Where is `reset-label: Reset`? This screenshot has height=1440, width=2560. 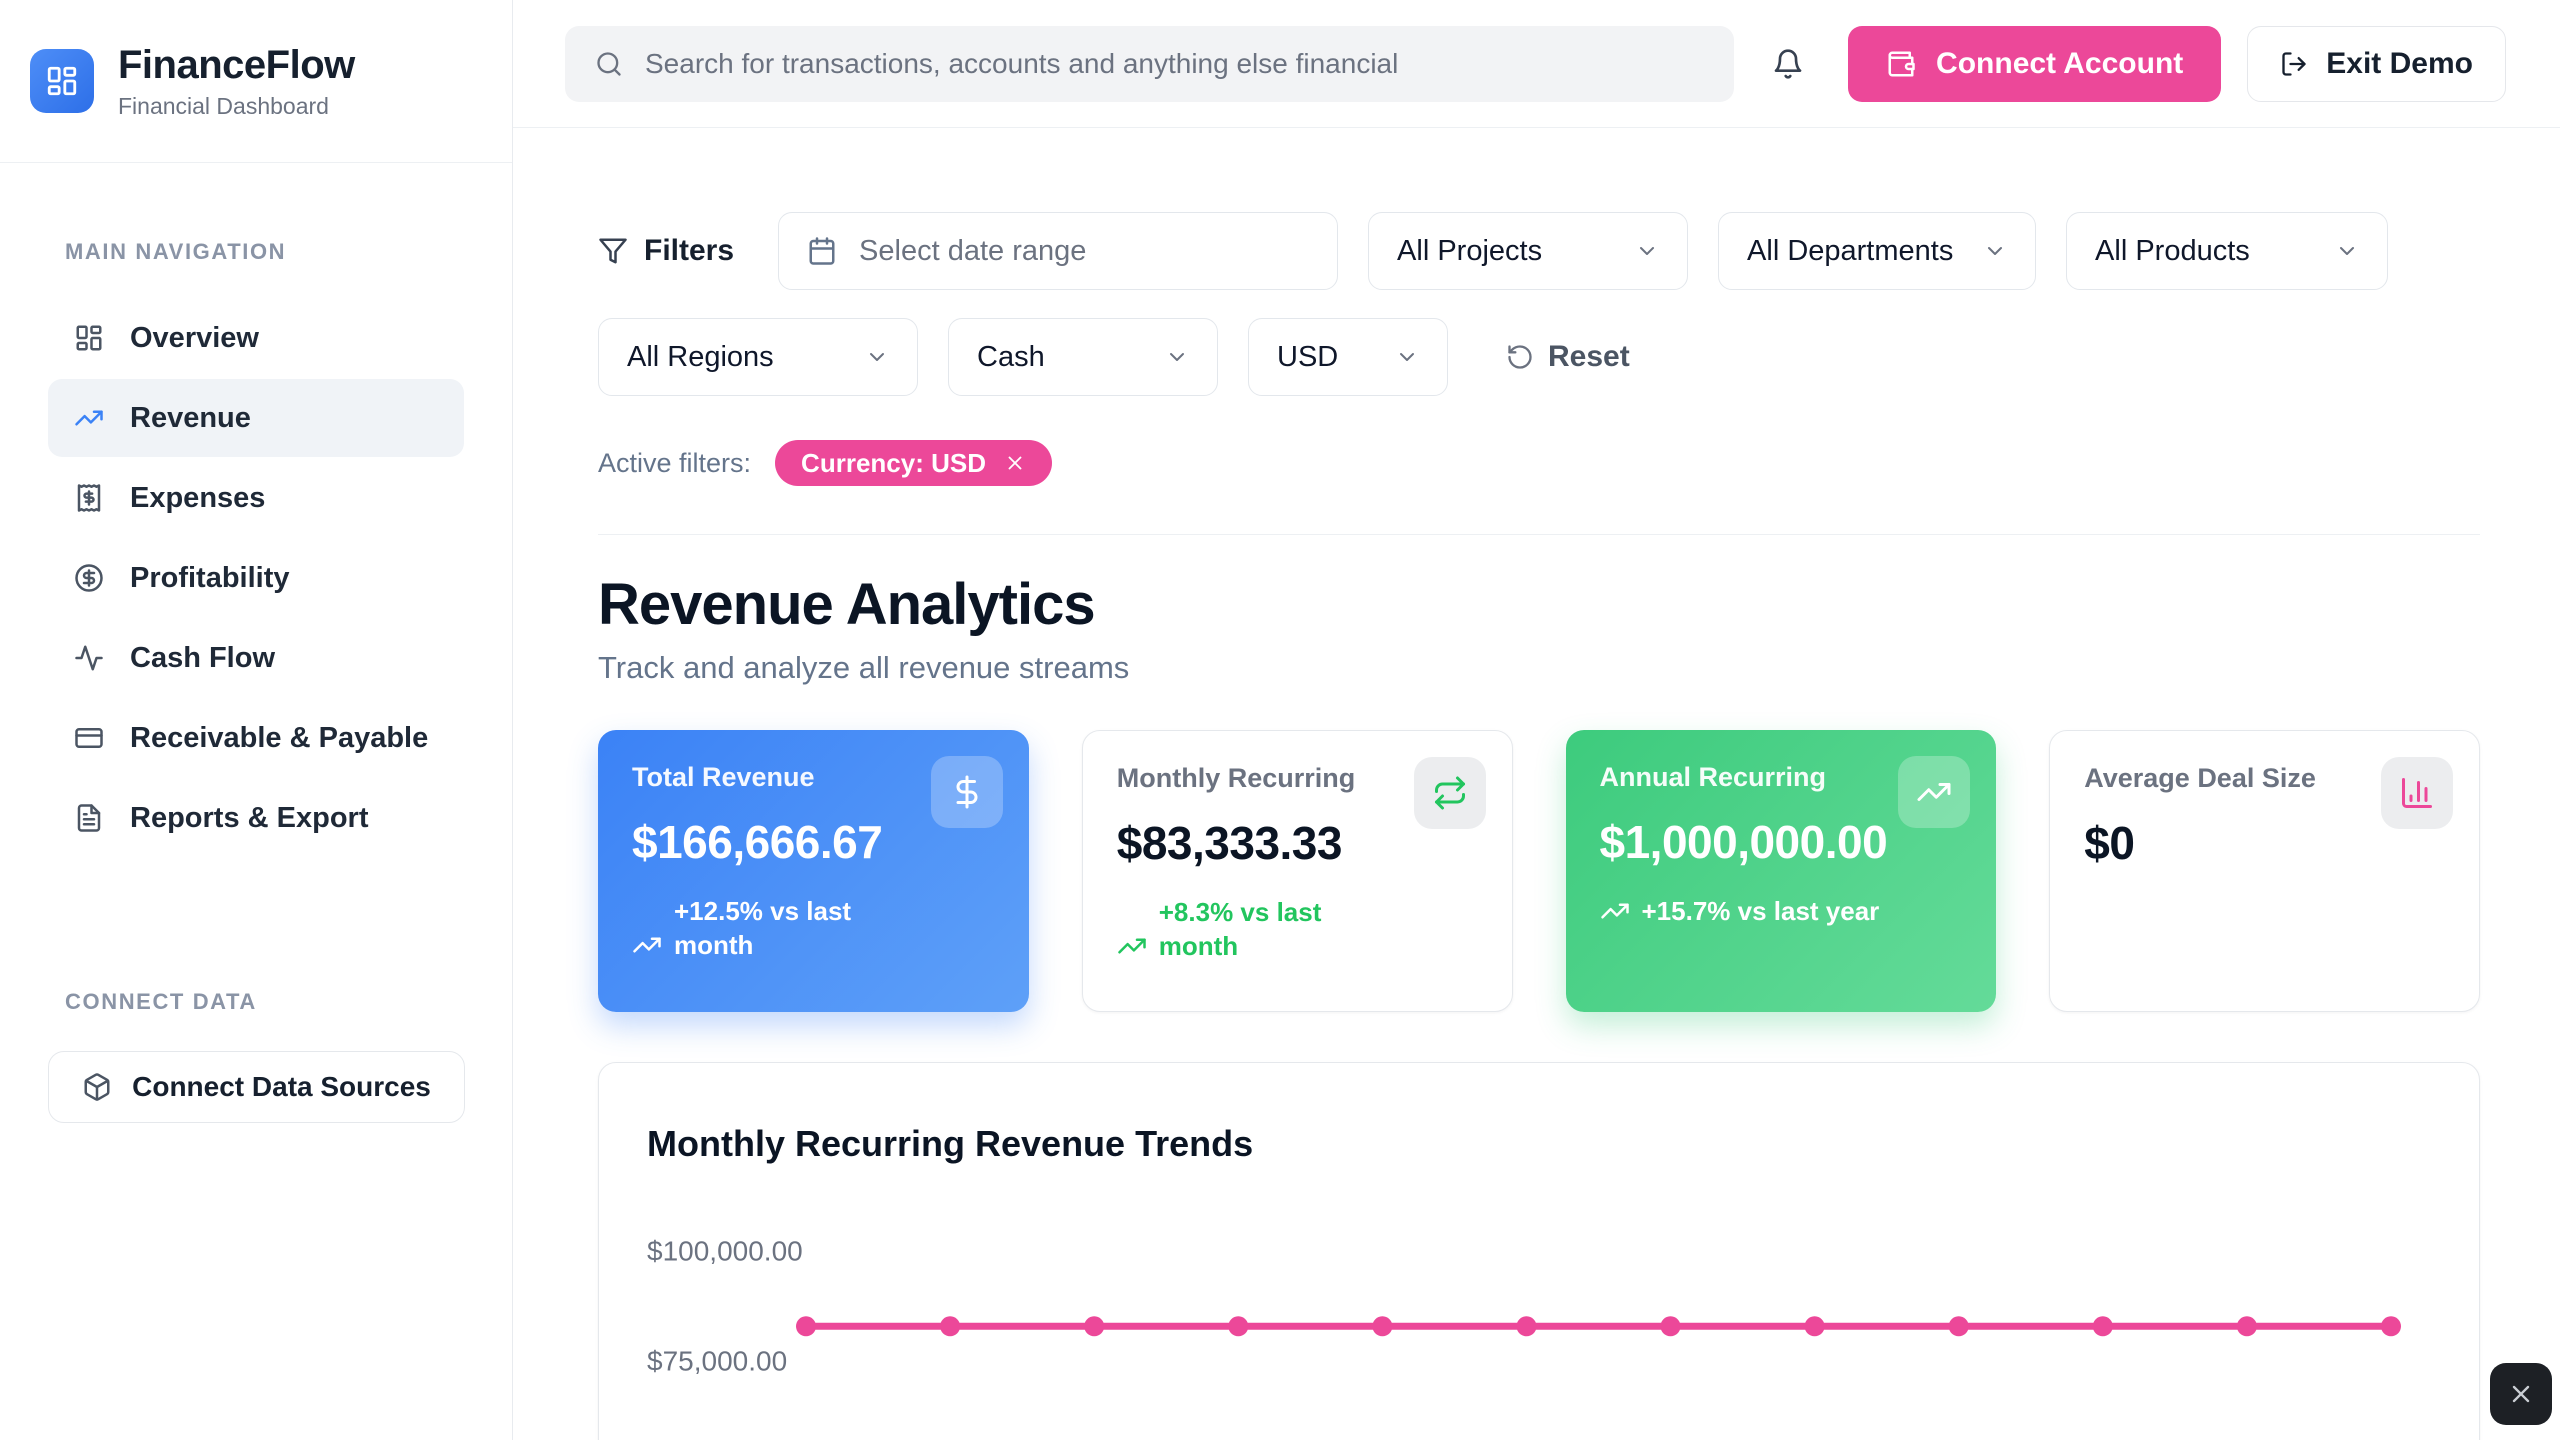
reset-label: Reset is located at coordinates (1589, 356).